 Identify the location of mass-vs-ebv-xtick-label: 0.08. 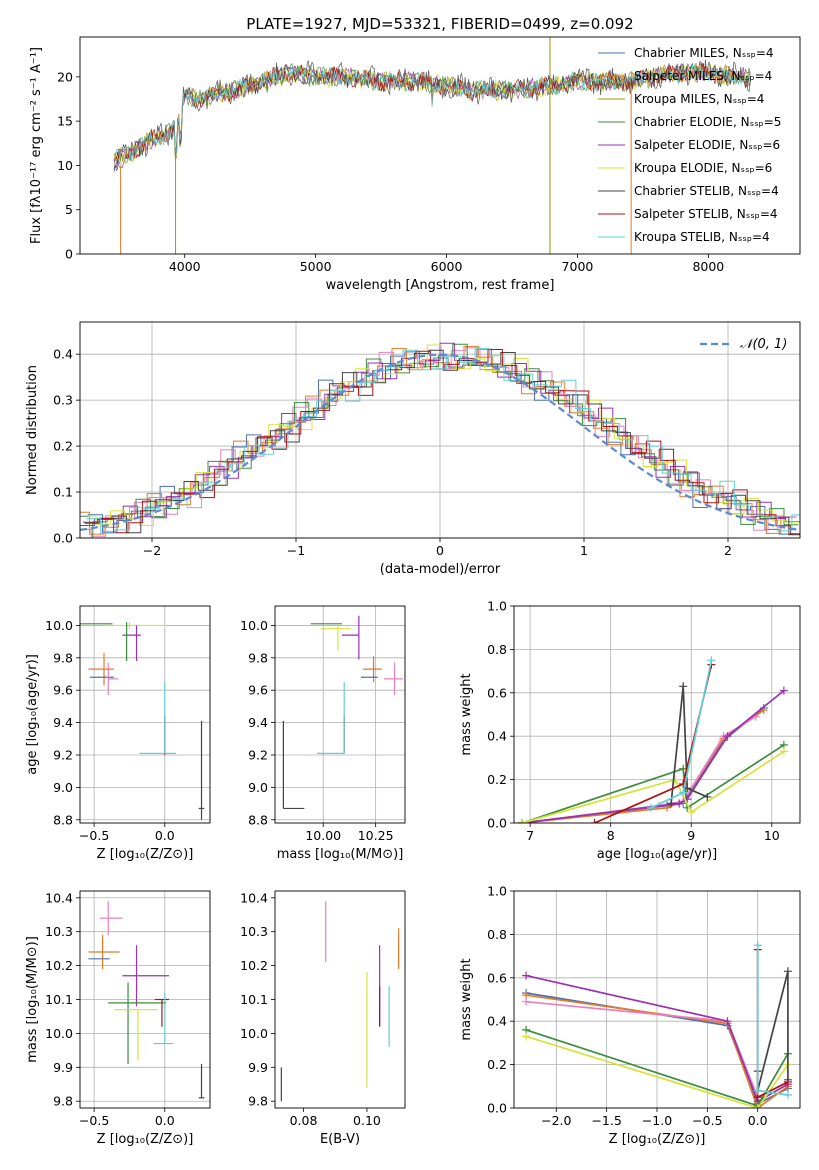
(304, 1120).